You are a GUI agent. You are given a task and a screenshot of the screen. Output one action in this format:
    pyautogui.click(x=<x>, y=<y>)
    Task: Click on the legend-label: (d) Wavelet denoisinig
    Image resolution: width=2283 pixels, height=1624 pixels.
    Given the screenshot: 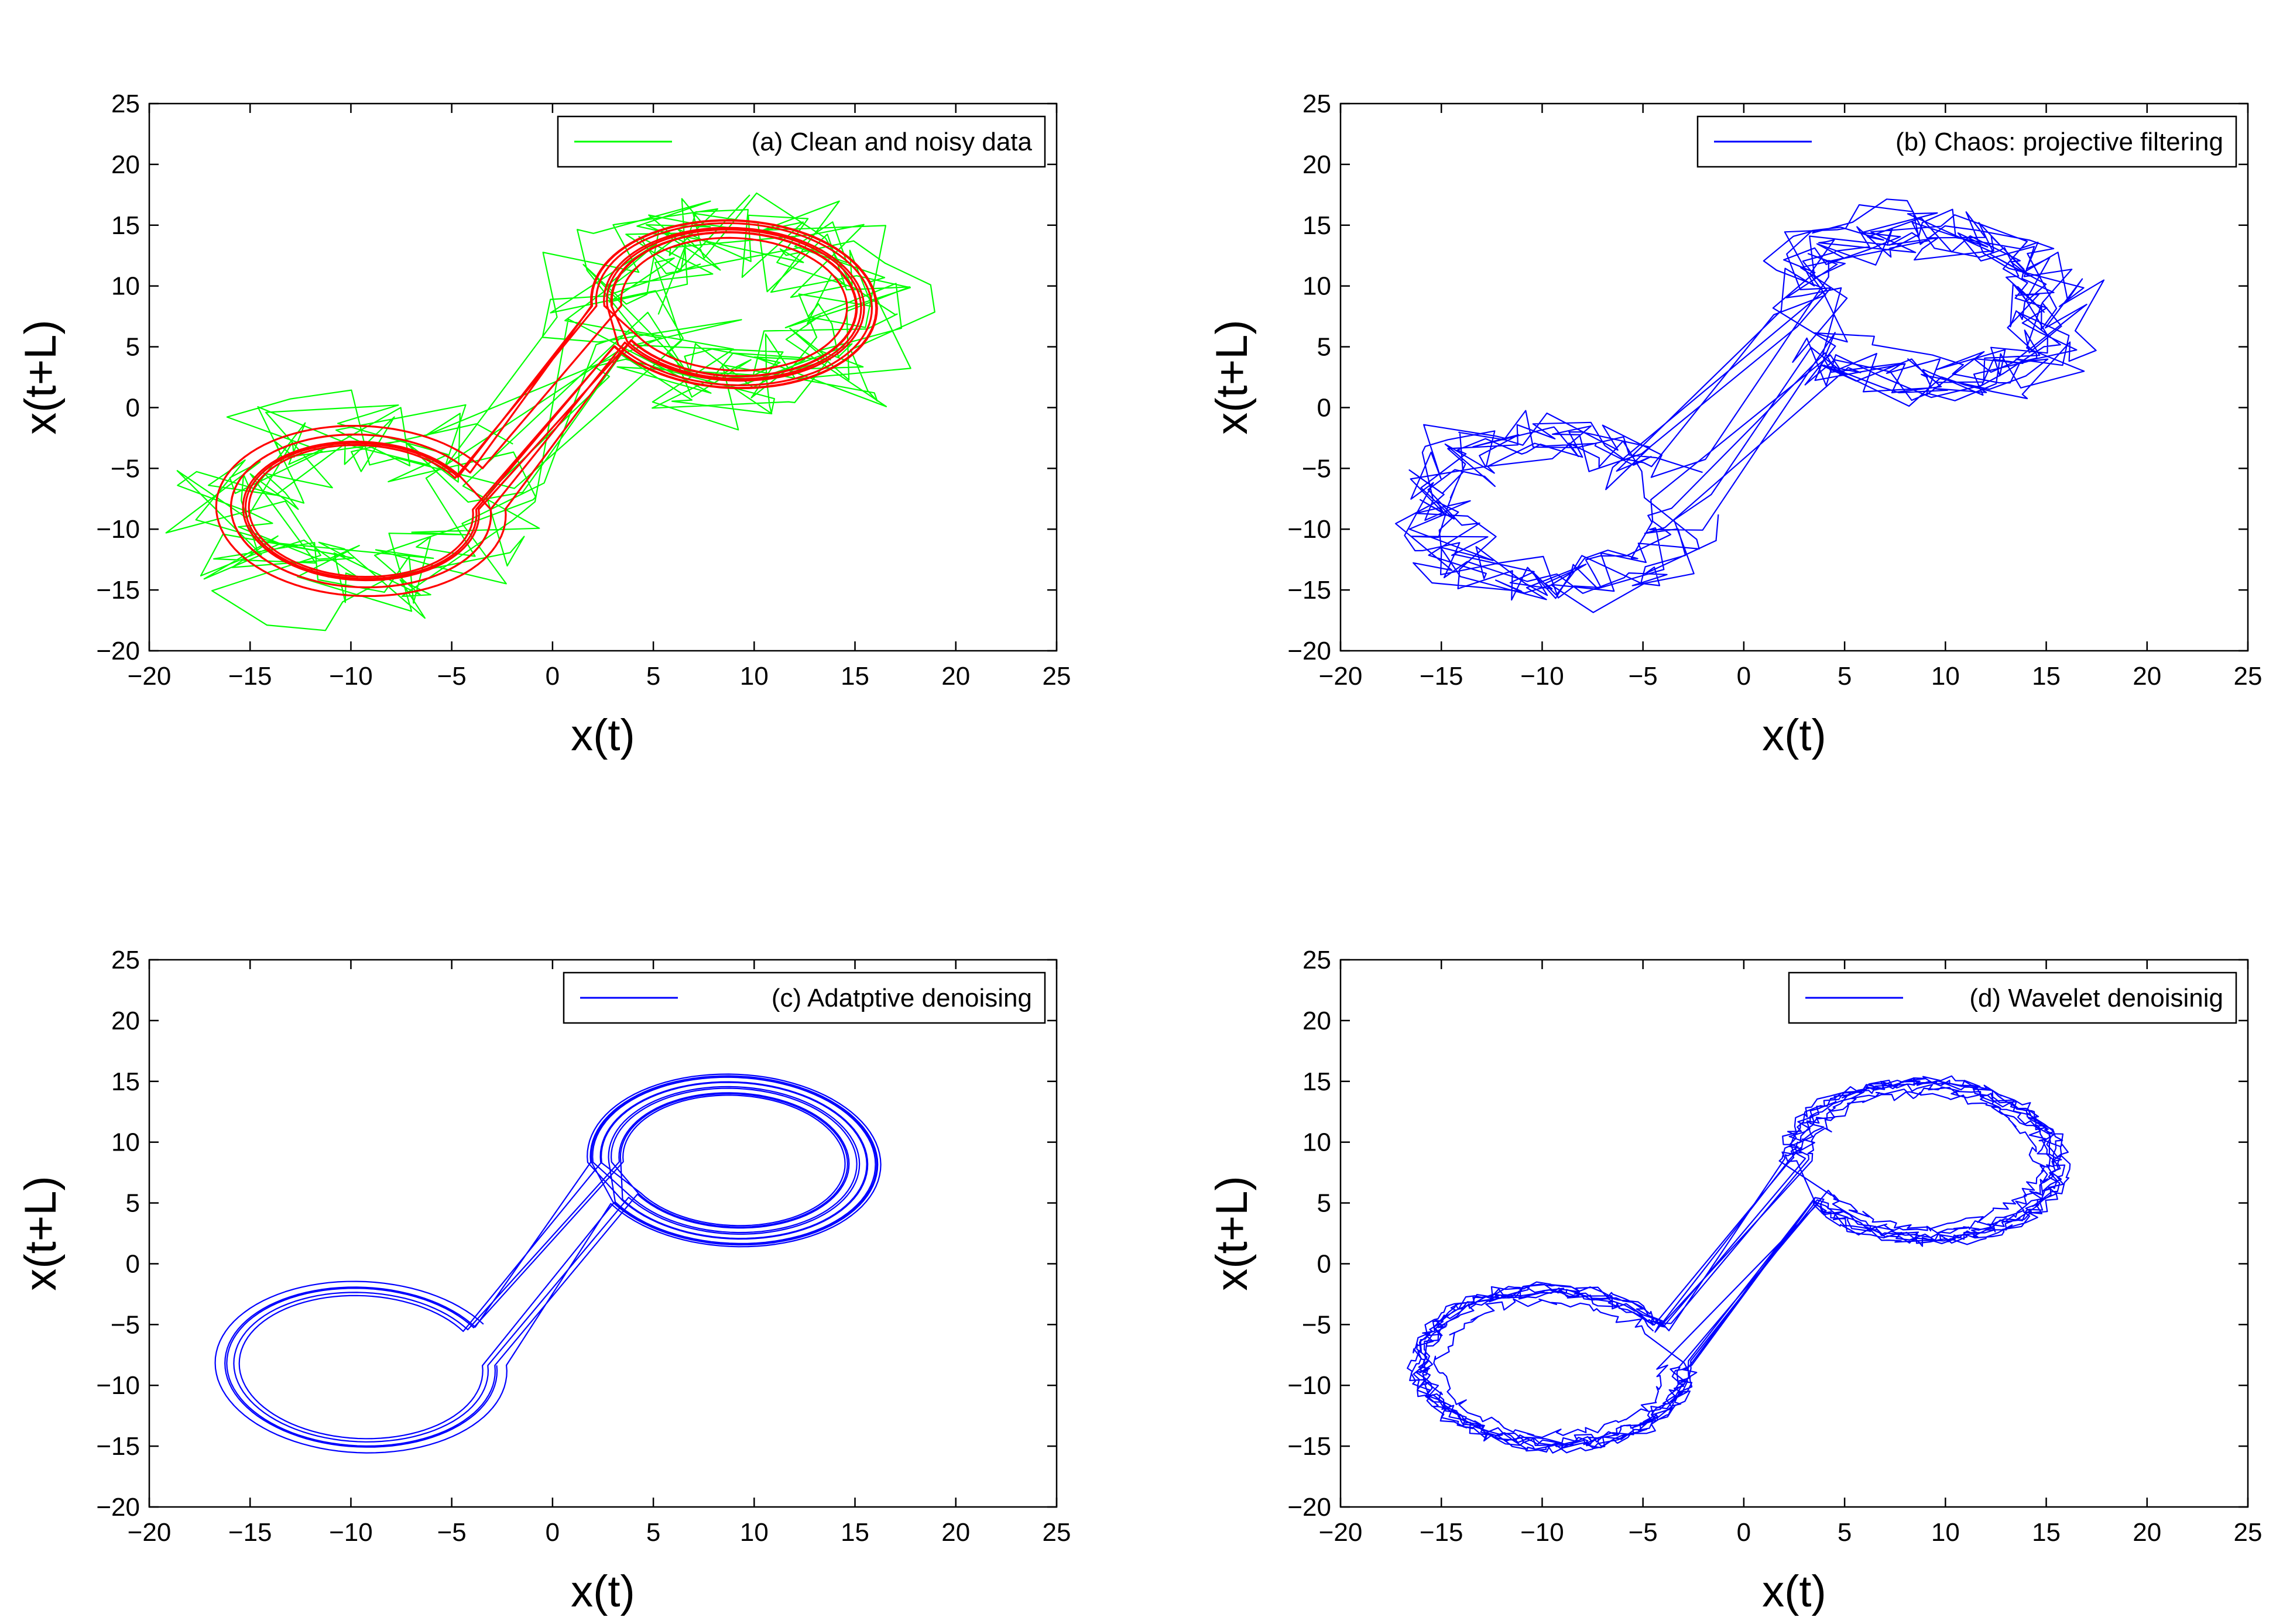 What is the action you would take?
    pyautogui.click(x=2096, y=998)
    